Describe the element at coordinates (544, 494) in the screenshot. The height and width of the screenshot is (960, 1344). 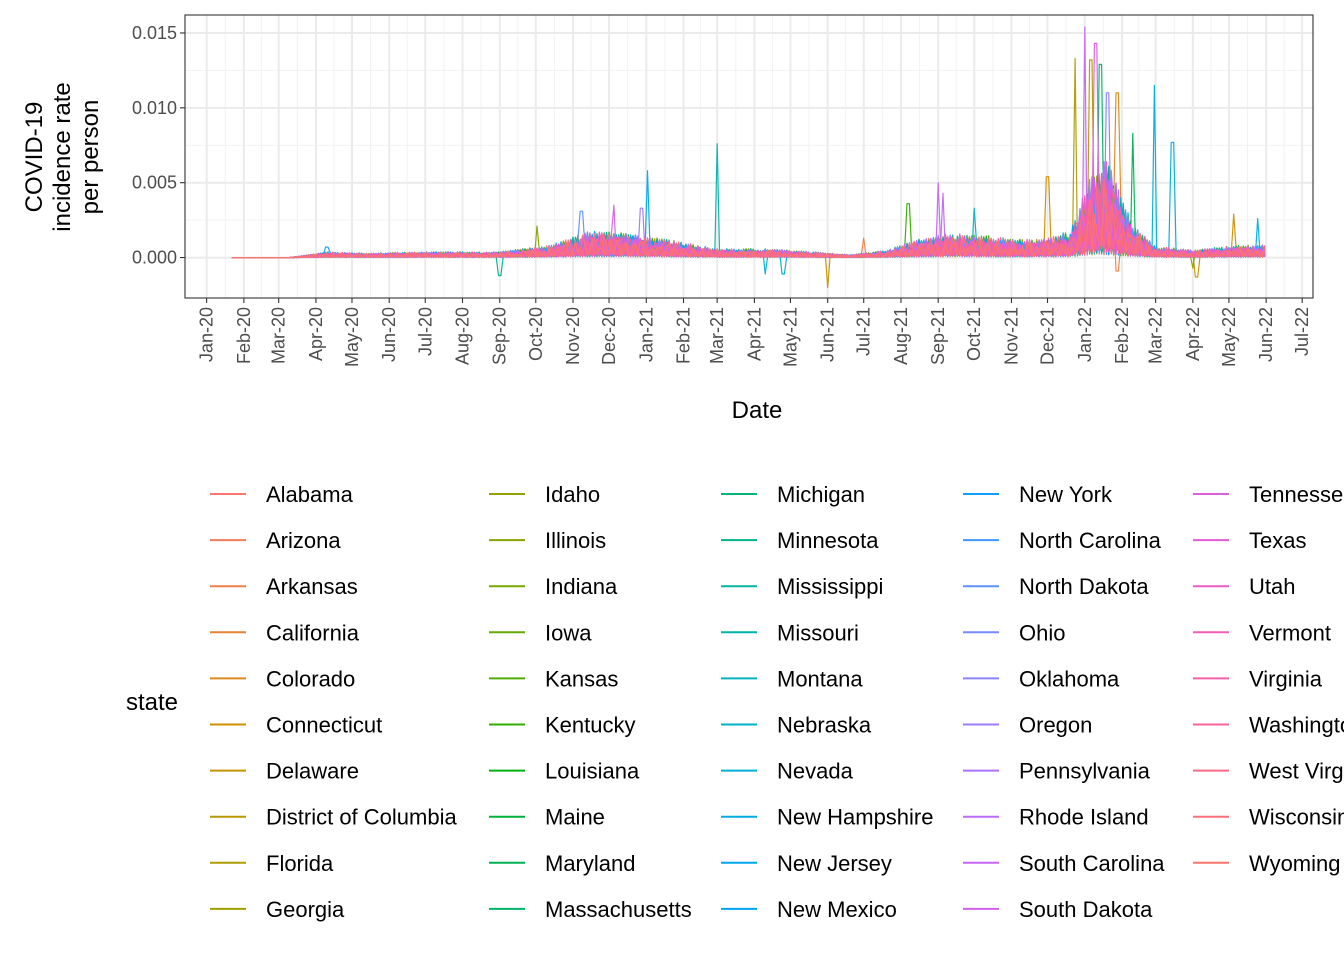
I see `legend-item: Idaho` at that location.